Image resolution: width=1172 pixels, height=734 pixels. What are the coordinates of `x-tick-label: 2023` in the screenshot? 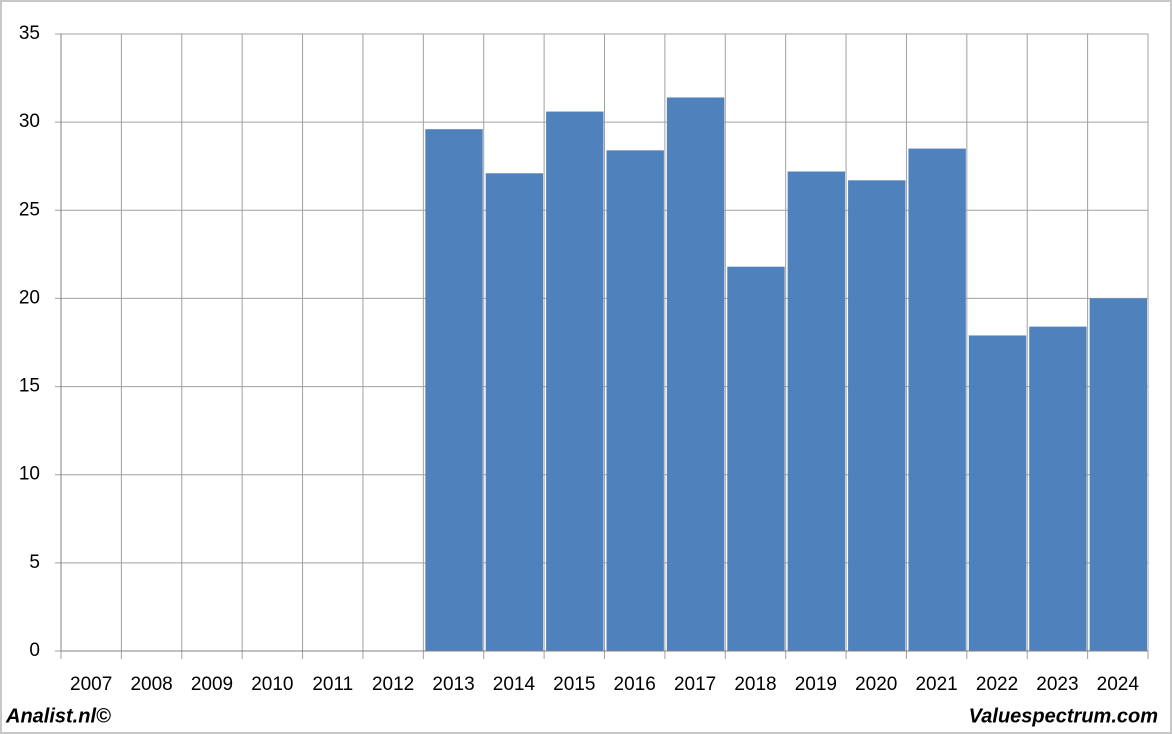 It's located at (1057, 684).